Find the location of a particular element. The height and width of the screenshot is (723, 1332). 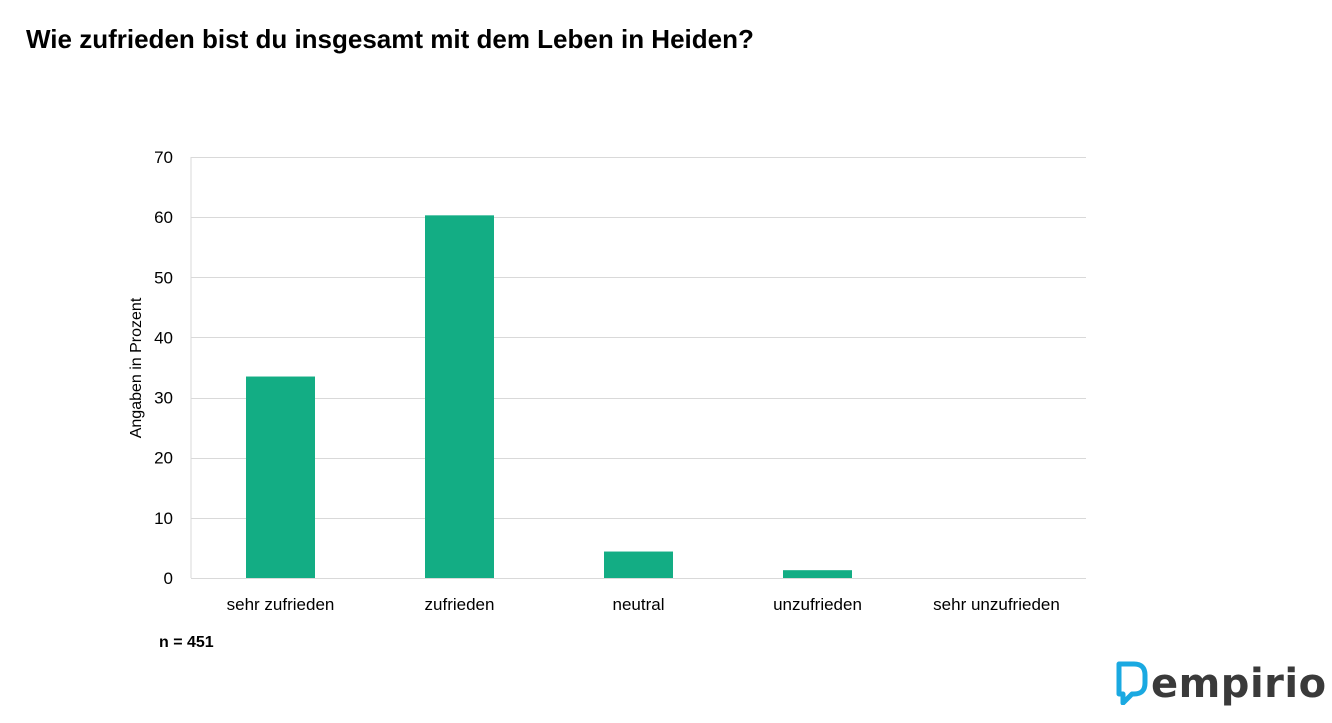

logo-text: empirio is located at coordinates (1239, 684).